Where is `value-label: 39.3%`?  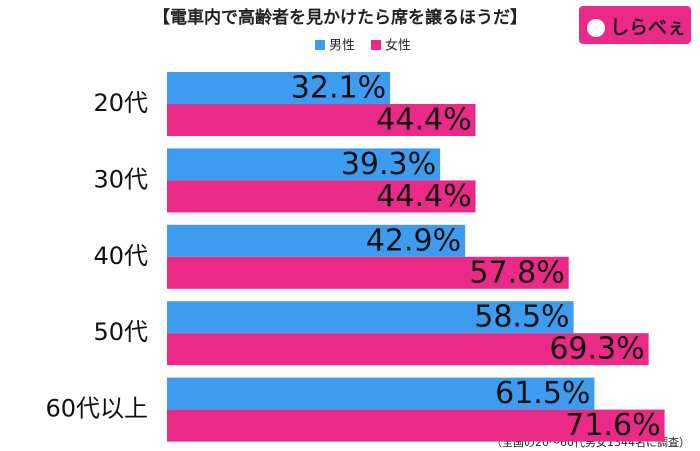
value-label: 39.3% is located at coordinates (388, 164).